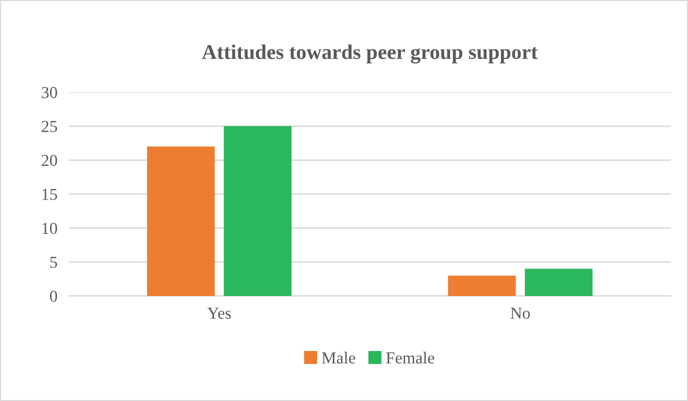 The width and height of the screenshot is (688, 401). I want to click on y-tick-label: 10, so click(50, 228).